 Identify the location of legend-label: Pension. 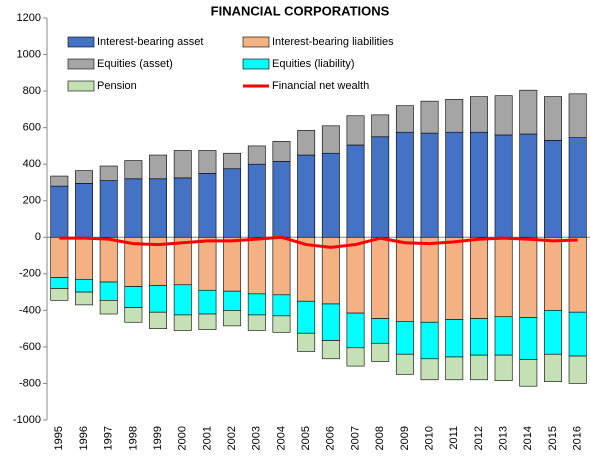
(117, 86).